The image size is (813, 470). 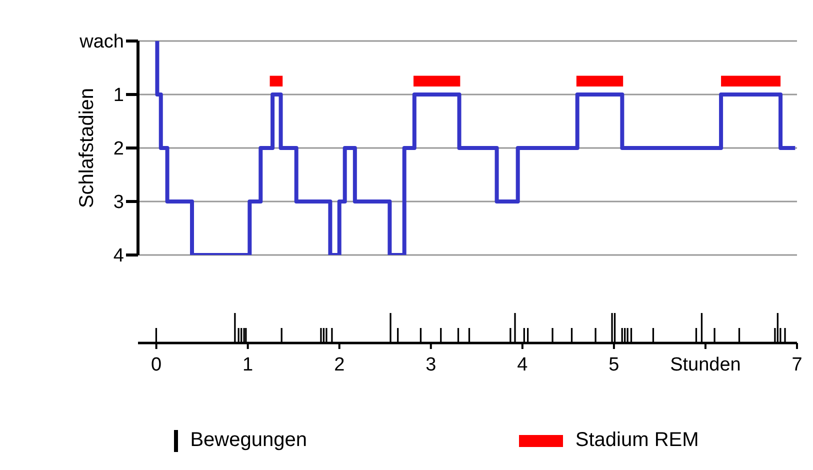 I want to click on y-tick-label: 3, so click(x=118, y=203).